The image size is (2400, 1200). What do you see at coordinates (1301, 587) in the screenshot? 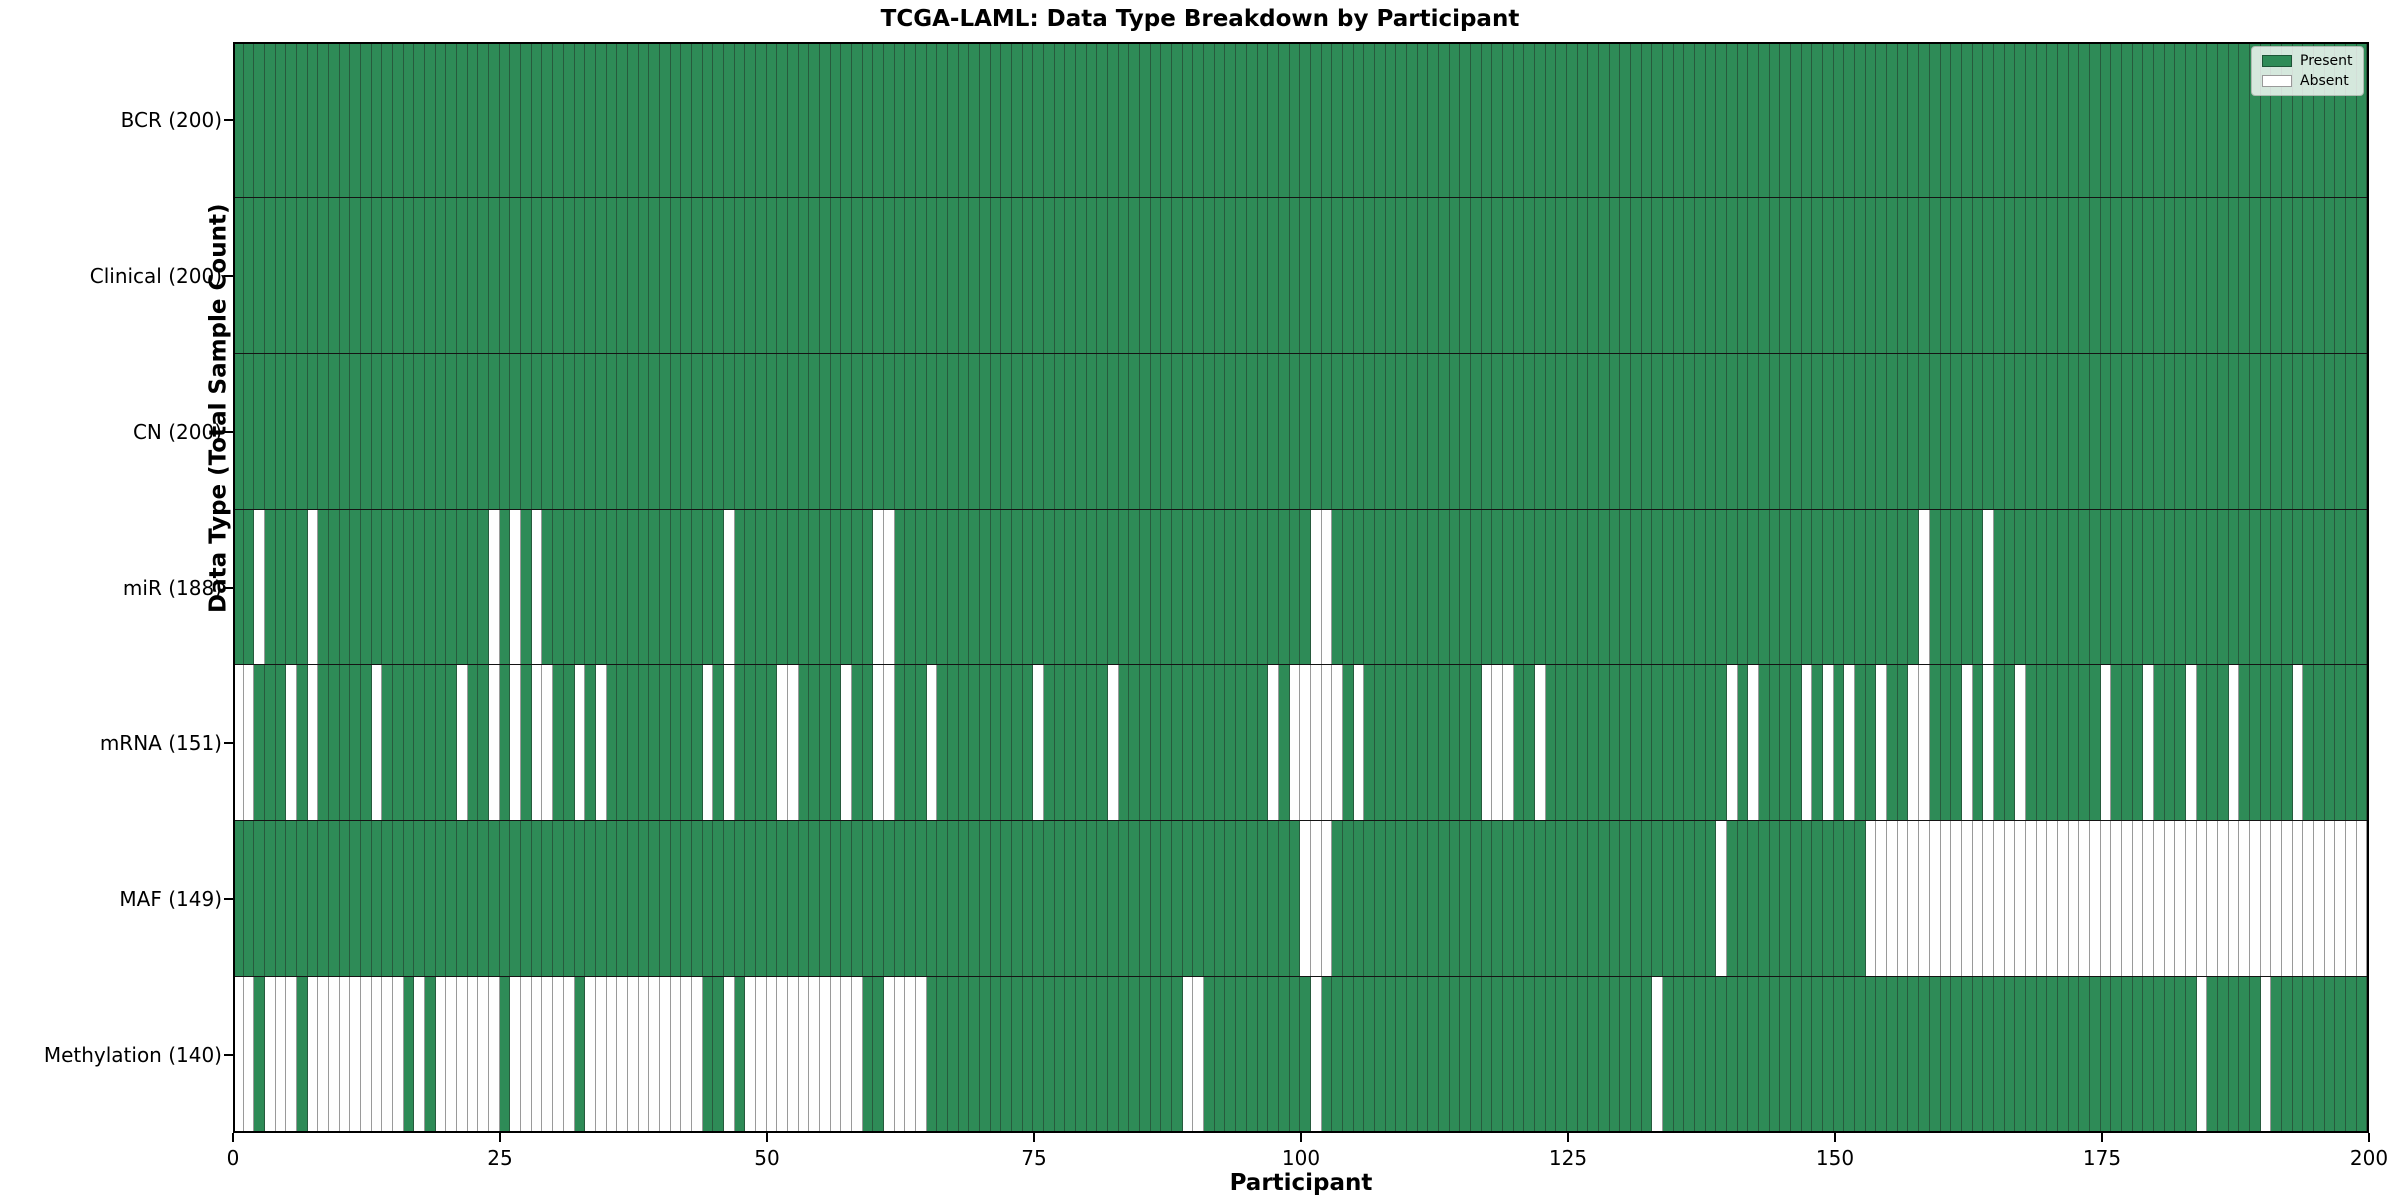
I see `heatmap-row-miR` at bounding box center [1301, 587].